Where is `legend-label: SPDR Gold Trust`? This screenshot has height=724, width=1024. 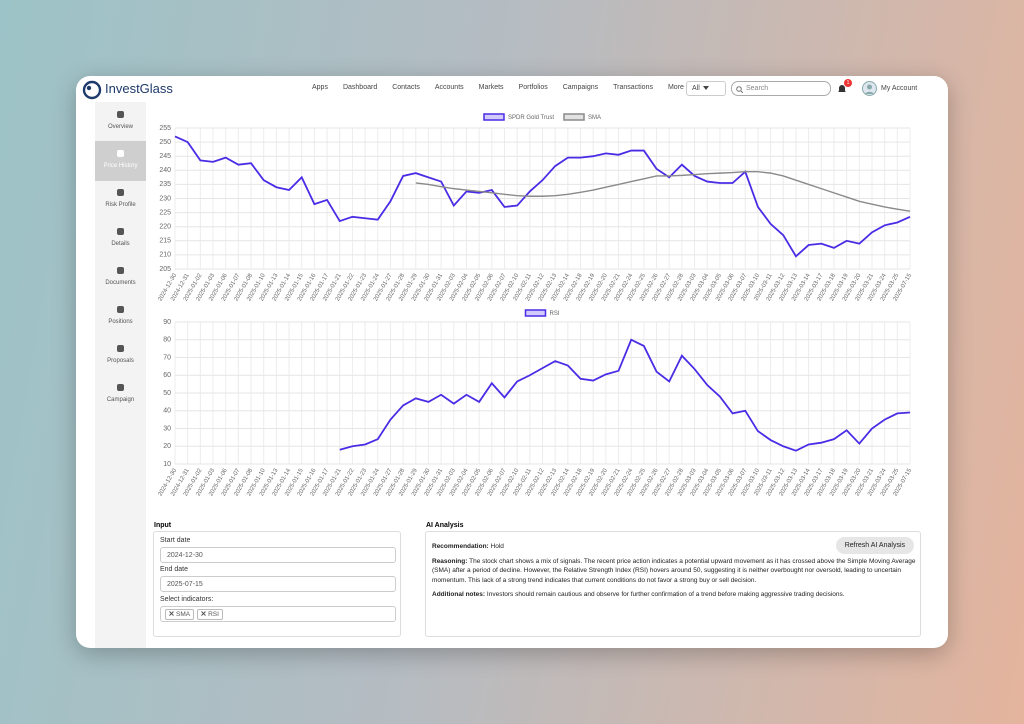 legend-label: SPDR Gold Trust is located at coordinates (531, 118).